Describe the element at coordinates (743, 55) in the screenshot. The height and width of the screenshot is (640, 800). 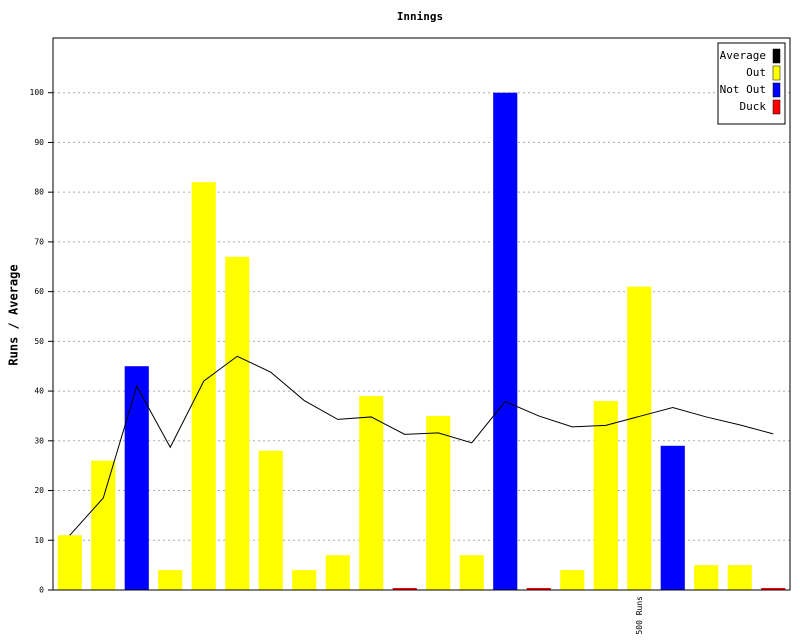
I see `legend-label: Average` at that location.